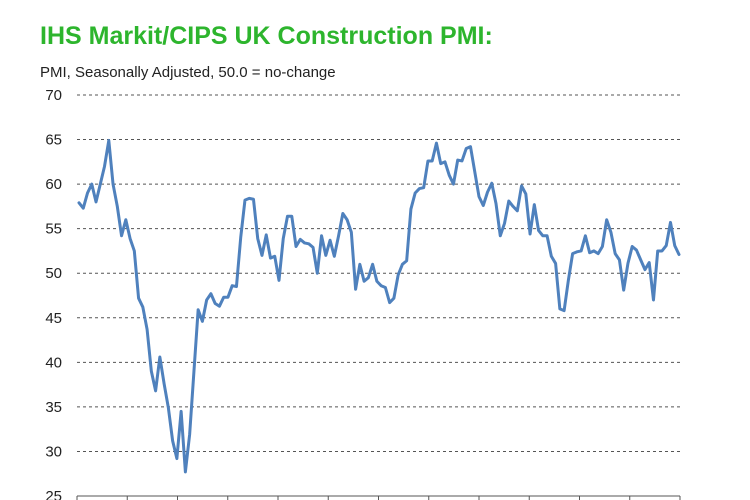 Image resolution: width=750 pixels, height=500 pixels. I want to click on y-tick-label: 70, so click(53, 95).